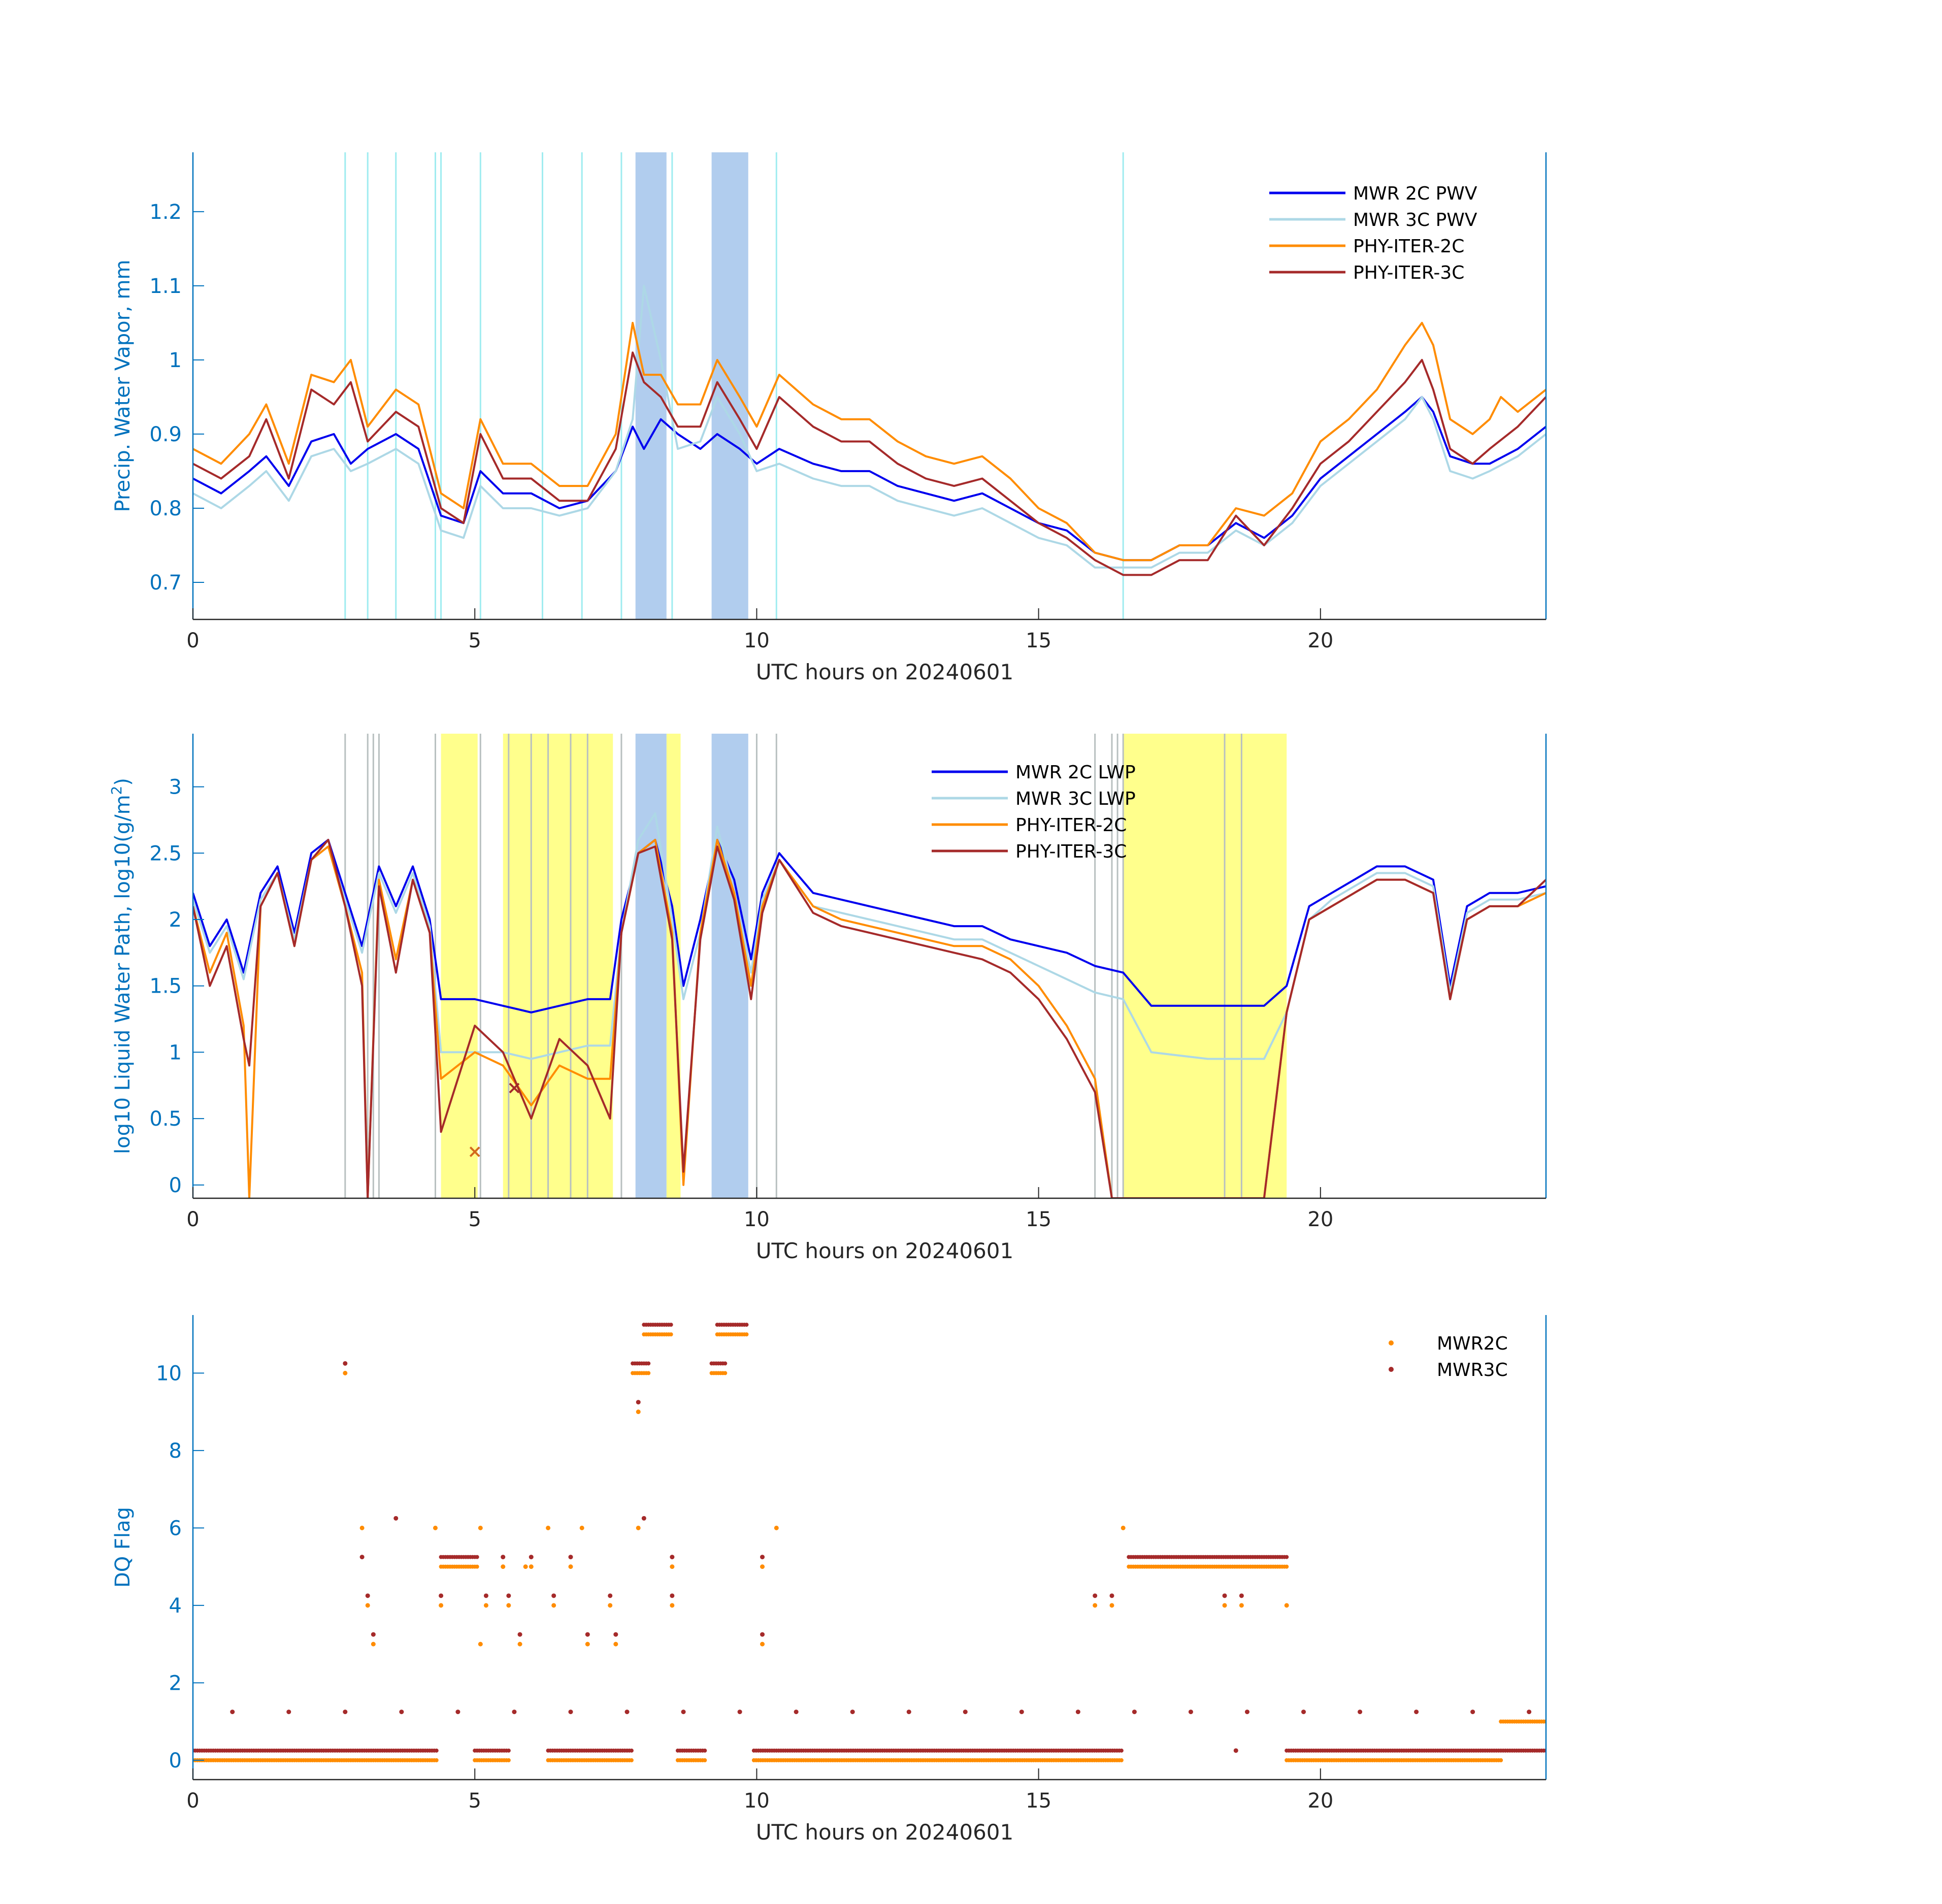 The height and width of the screenshot is (1904, 1942). I want to click on y-tick-label: 0, so click(175, 1761).